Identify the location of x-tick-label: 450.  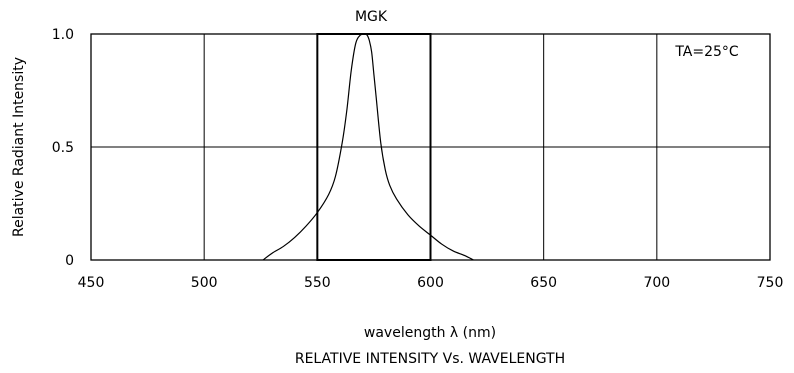
(91, 283).